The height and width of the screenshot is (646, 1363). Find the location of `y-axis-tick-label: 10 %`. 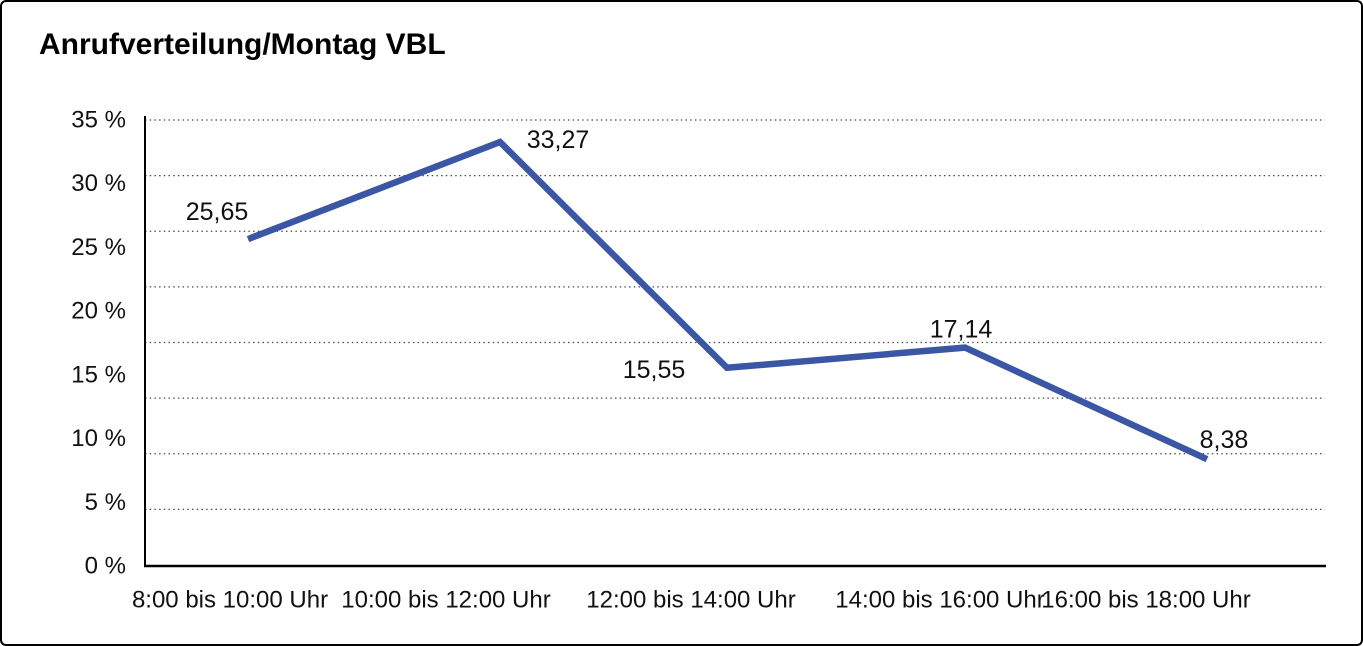

y-axis-tick-label: 10 % is located at coordinates (98, 438).